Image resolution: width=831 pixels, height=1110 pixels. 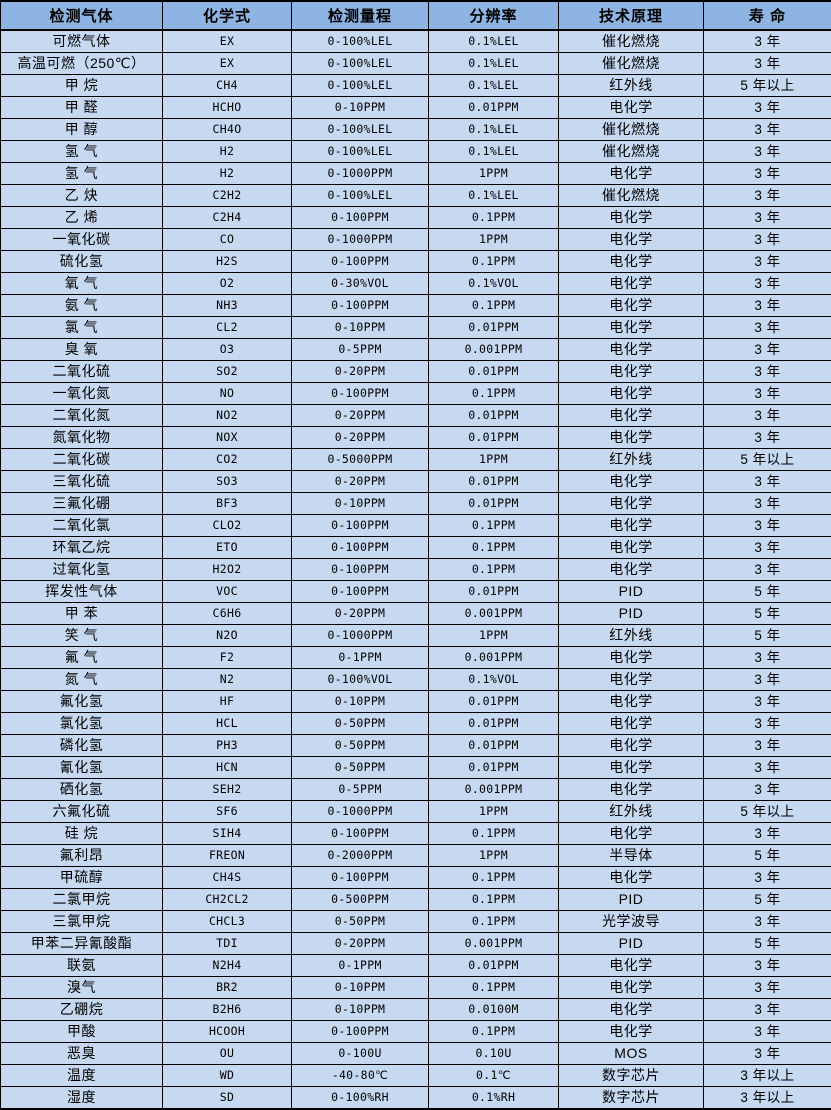 I want to click on cell-gas: 乙 炔, so click(x=82, y=196).